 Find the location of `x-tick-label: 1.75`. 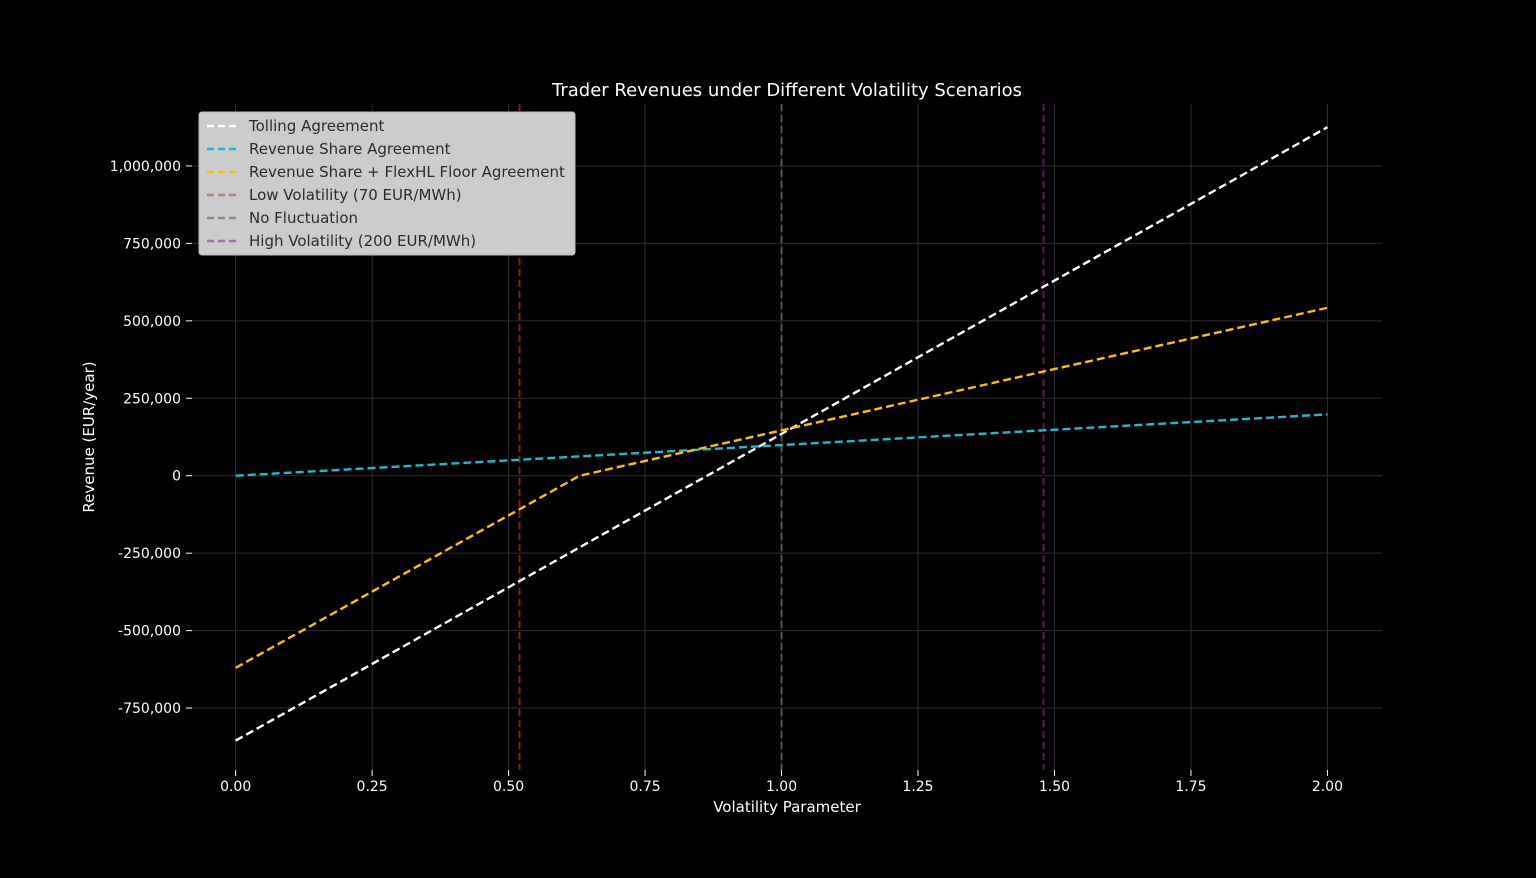

x-tick-label: 1.75 is located at coordinates (1190, 787).